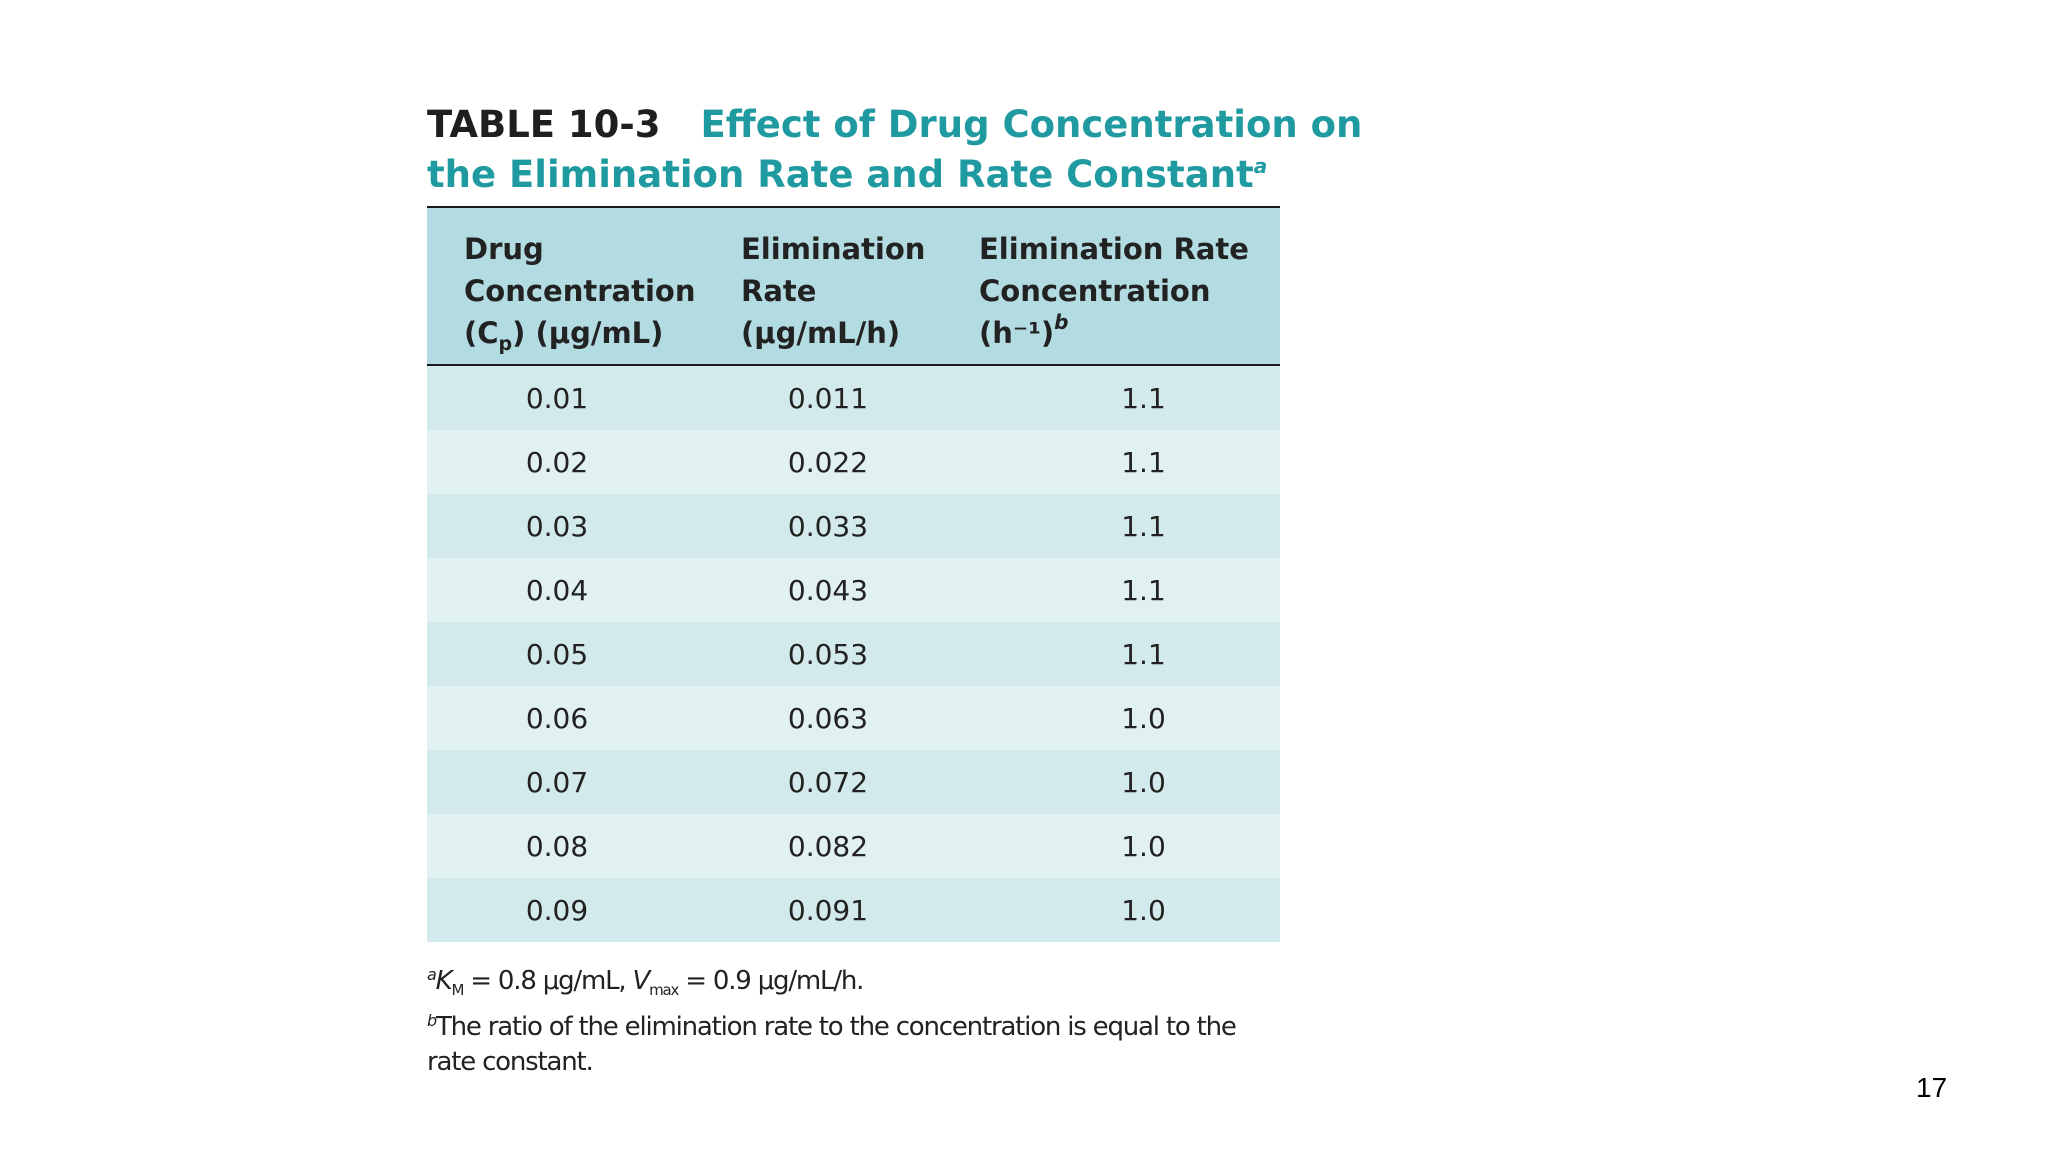  I want to click on cell-elimination-rate: 0.091, so click(828, 910).